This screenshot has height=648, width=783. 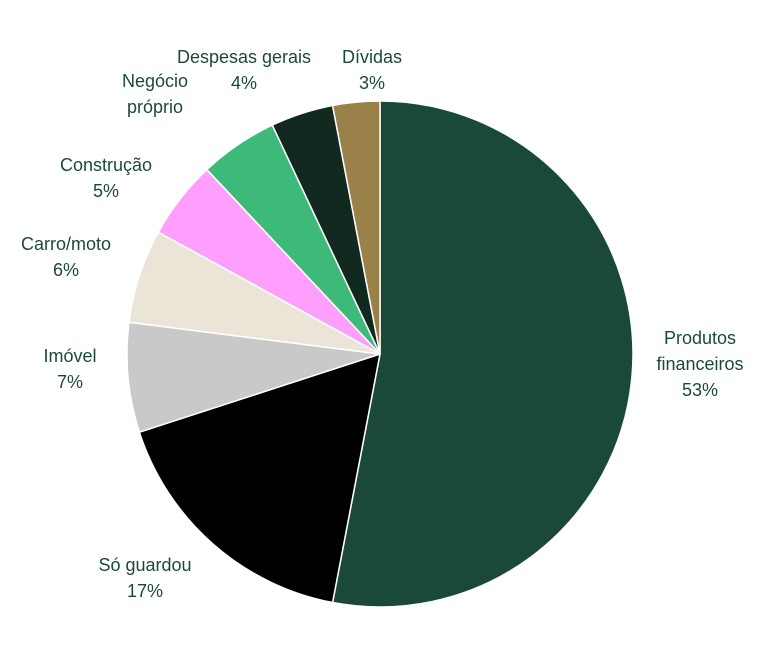 I want to click on slice-label: Despesas gerais 4%, so click(x=244, y=70).